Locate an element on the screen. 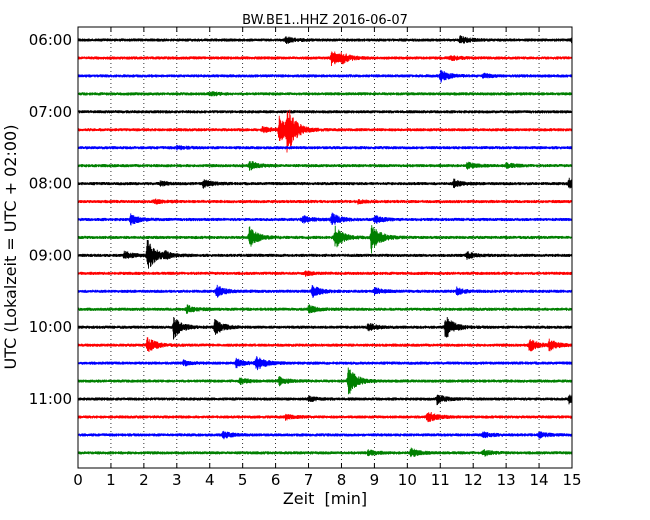  x-tick-label: 2 is located at coordinates (144, 480).